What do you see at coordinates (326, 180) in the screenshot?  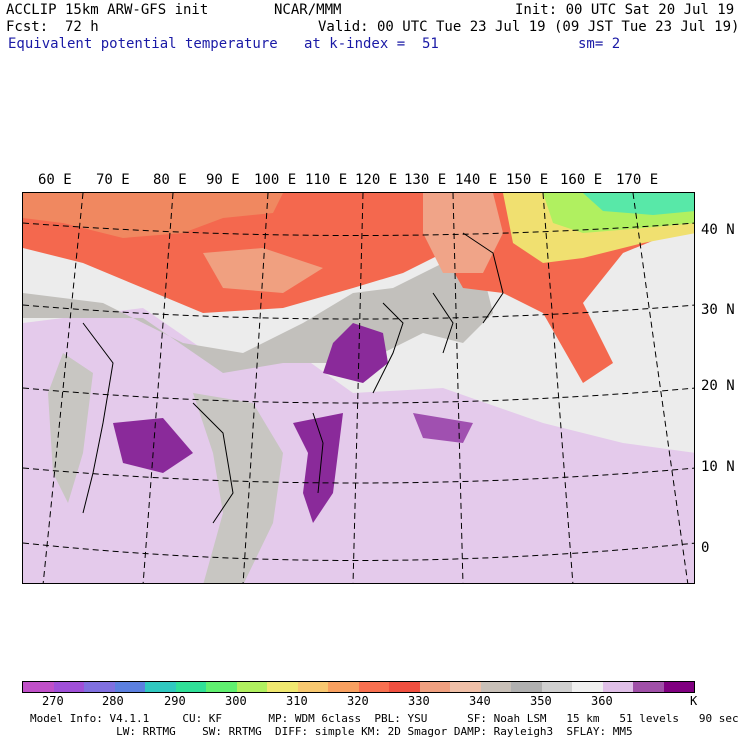 I see `lon-label: 110 E` at bounding box center [326, 180].